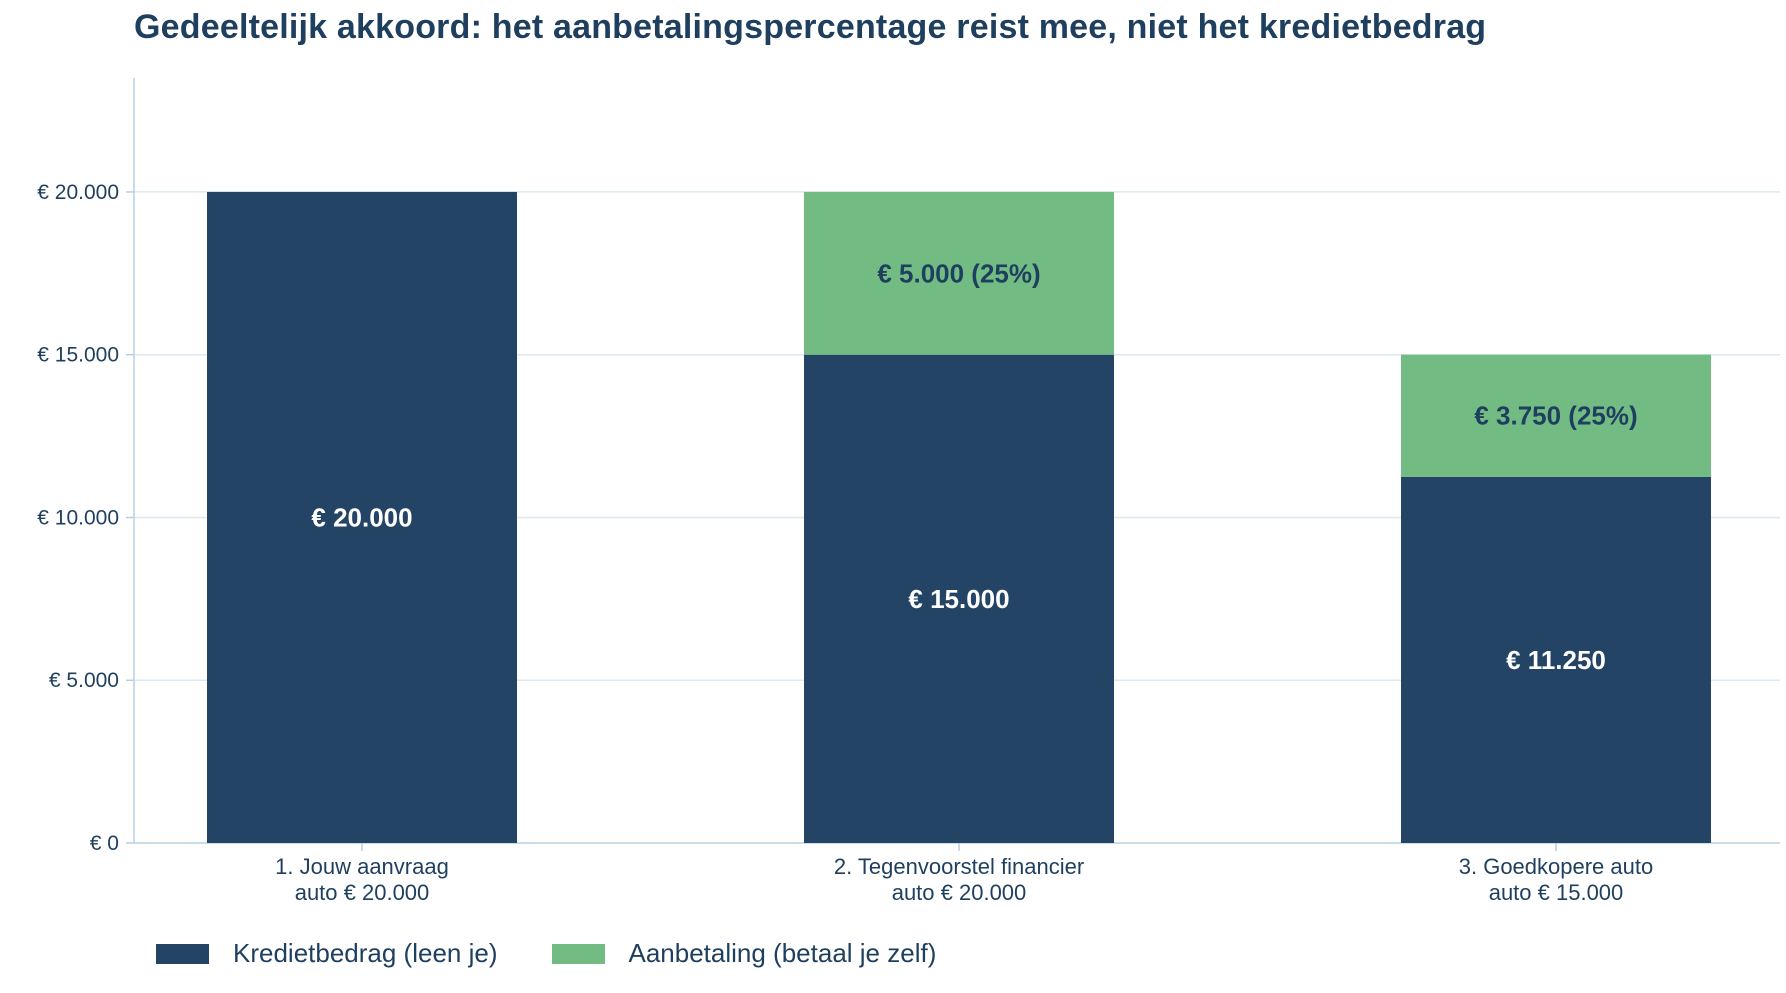 The image size is (1786, 993). I want to click on data-label-kredietbedrag-0: € 20.000, so click(361, 517).